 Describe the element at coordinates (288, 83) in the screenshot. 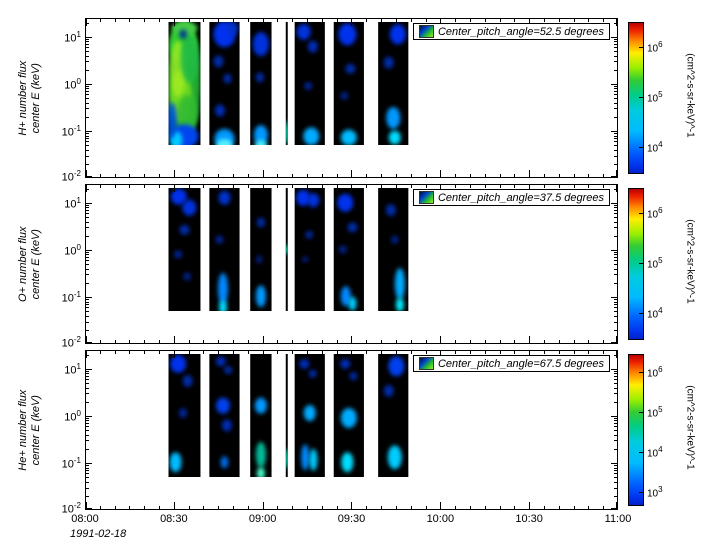

I see `spectrogram-strips-h-plus` at that location.